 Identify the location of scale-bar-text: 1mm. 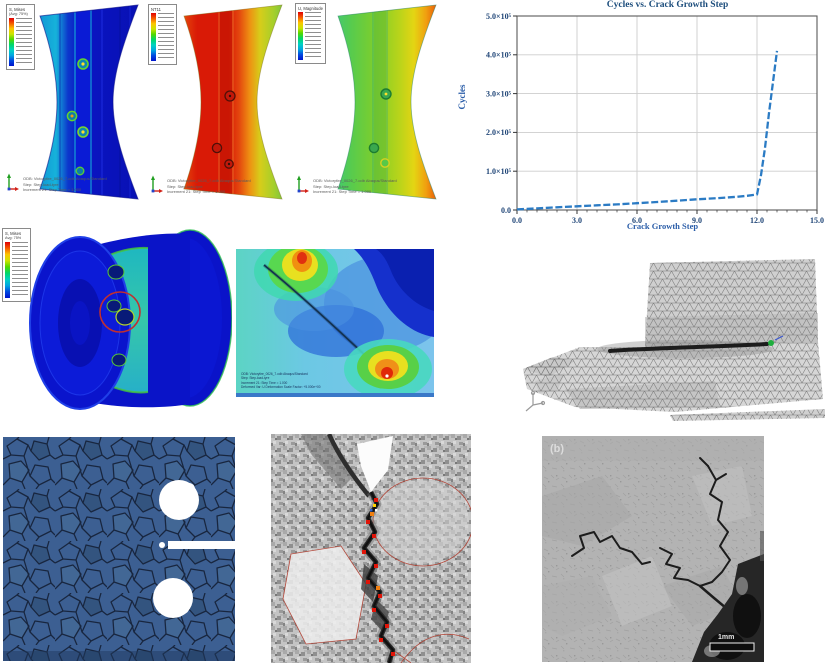
(726, 637).